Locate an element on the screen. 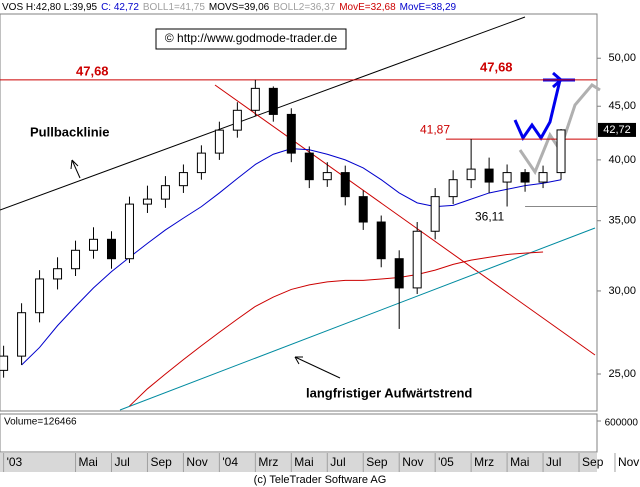 This screenshot has height=487, width=640. volume-label: Volume=126466 is located at coordinates (40, 422).